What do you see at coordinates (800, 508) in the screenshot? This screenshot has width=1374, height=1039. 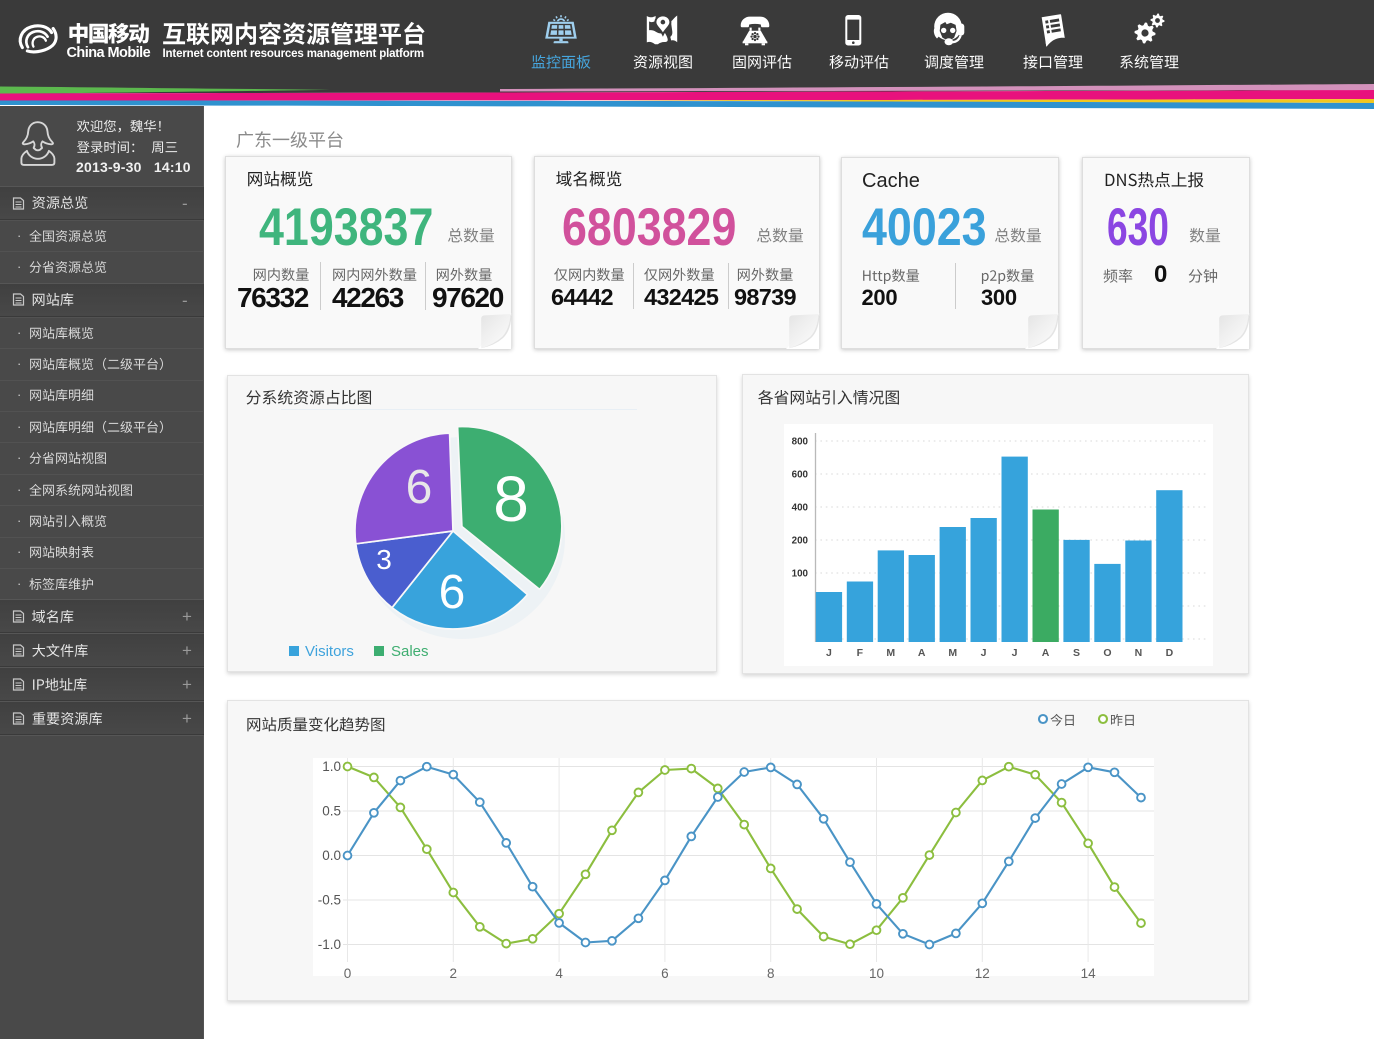 I see `svg-text: 400` at bounding box center [800, 508].